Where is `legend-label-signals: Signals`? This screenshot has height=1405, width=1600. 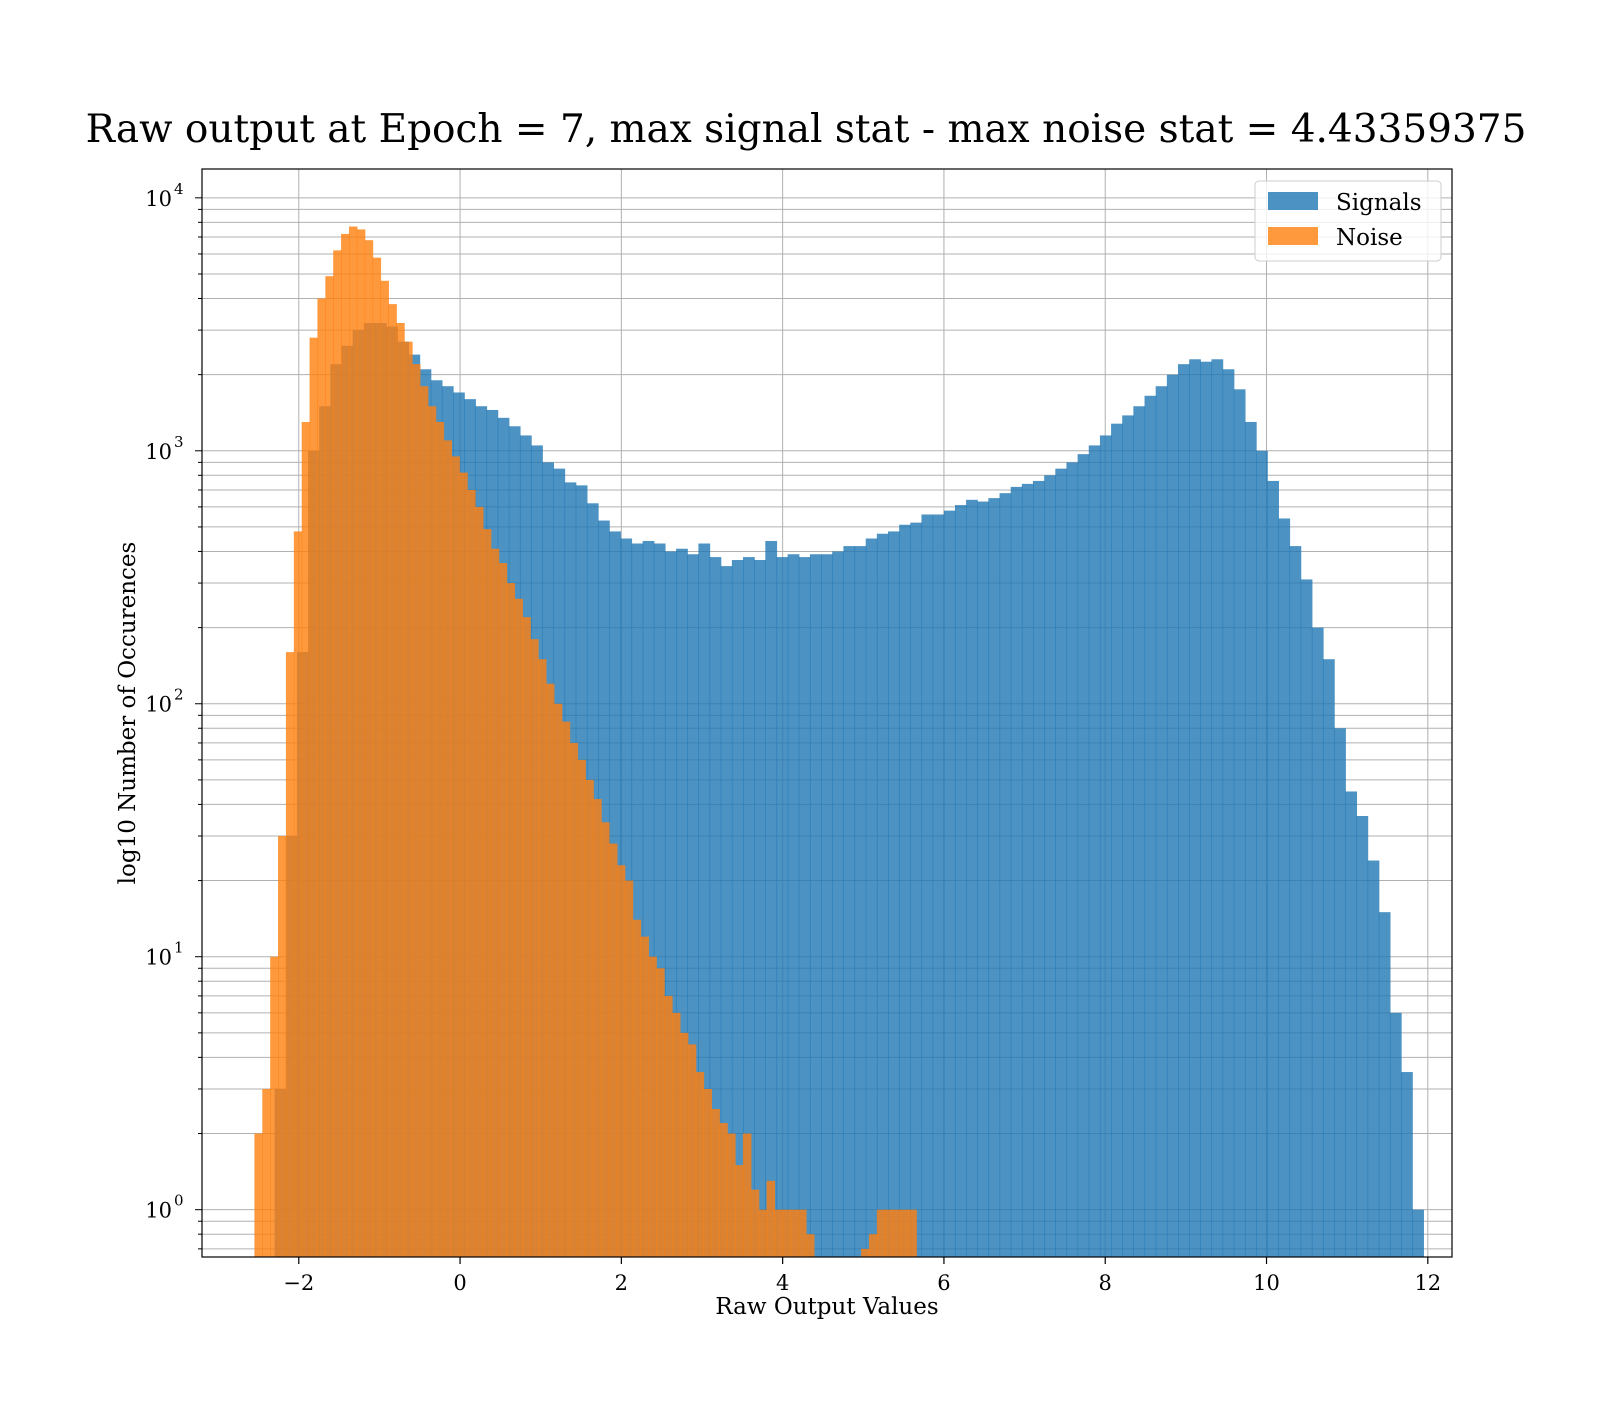 legend-label-signals: Signals is located at coordinates (1379, 203).